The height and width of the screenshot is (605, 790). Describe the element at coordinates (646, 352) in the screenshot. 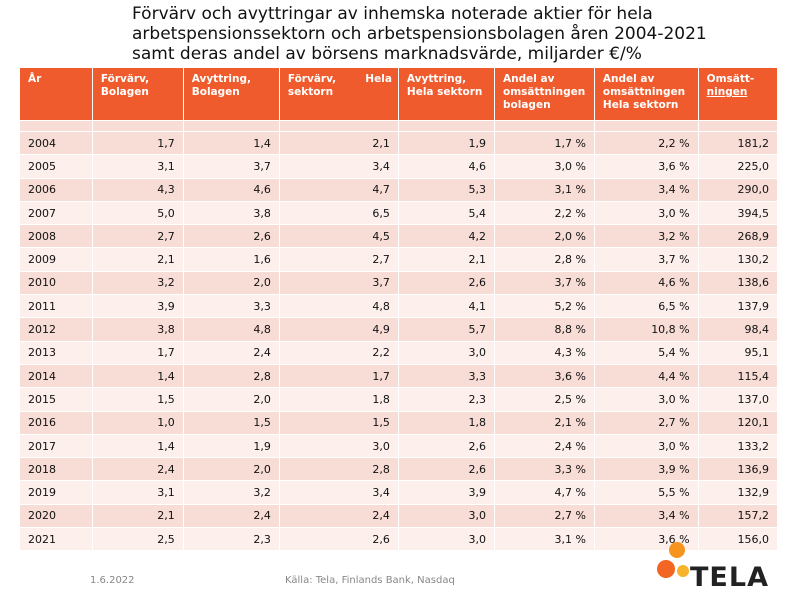

I see `value-cell: 5,4 %` at that location.